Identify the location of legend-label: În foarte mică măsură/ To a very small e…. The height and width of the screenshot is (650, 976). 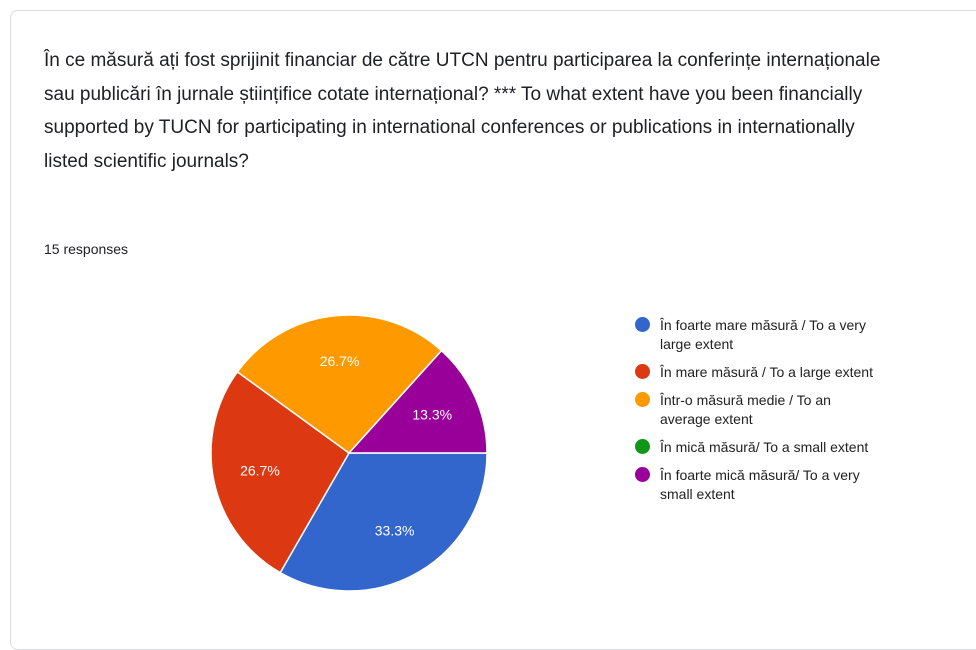
(760, 484).